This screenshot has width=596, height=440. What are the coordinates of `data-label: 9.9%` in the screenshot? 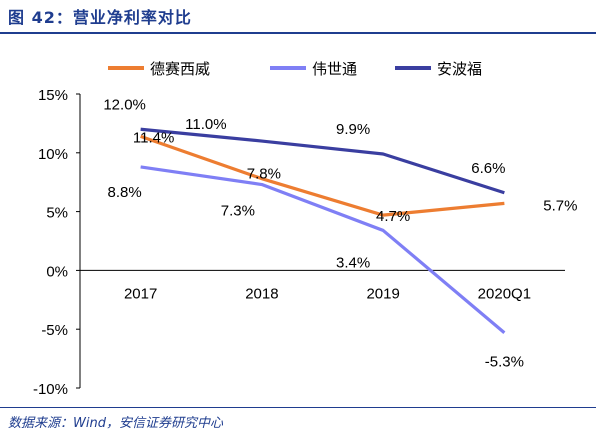 It's located at (353, 129).